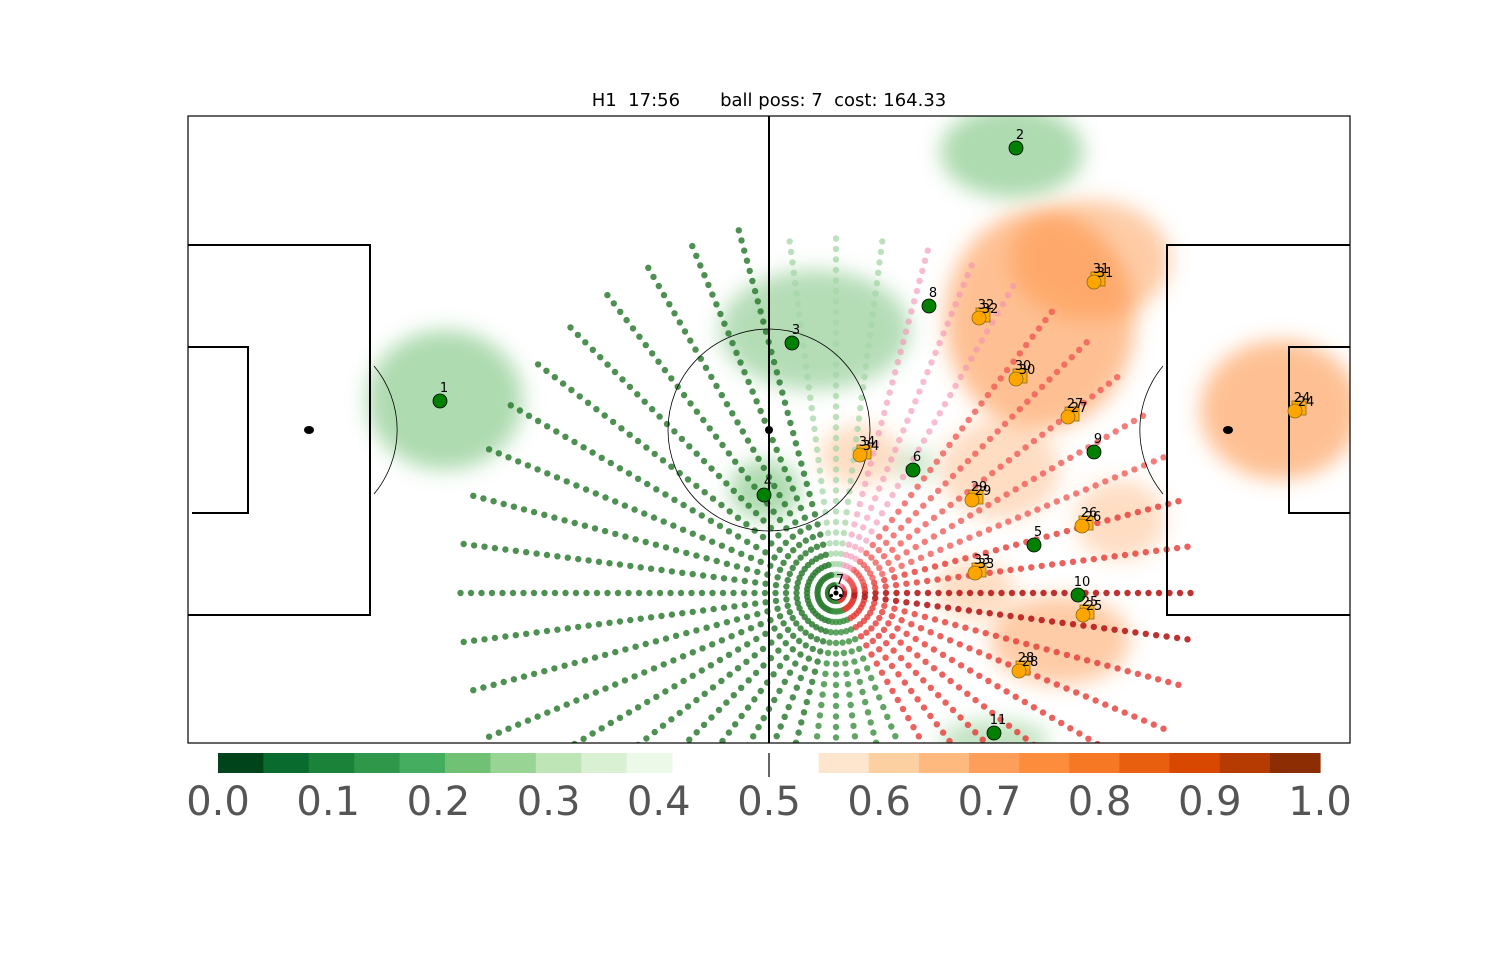  I want to click on player-3: 3, so click(792, 337).